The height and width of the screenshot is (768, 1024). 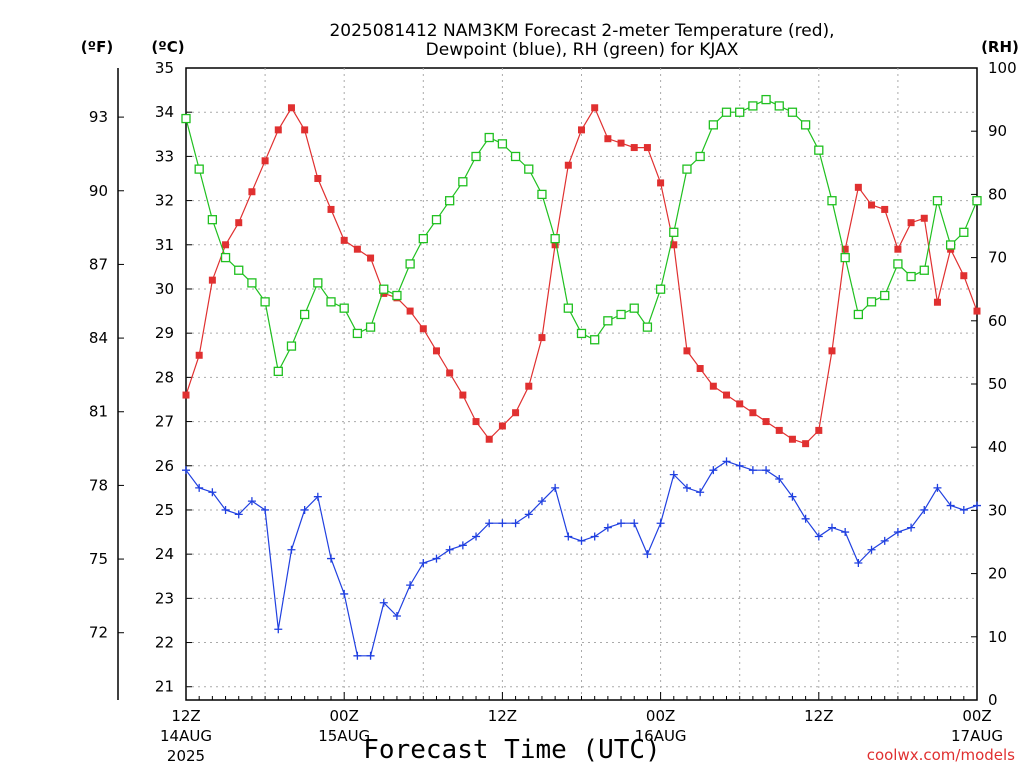 I want to click on rh-tick-label: 20, so click(x=997, y=574).